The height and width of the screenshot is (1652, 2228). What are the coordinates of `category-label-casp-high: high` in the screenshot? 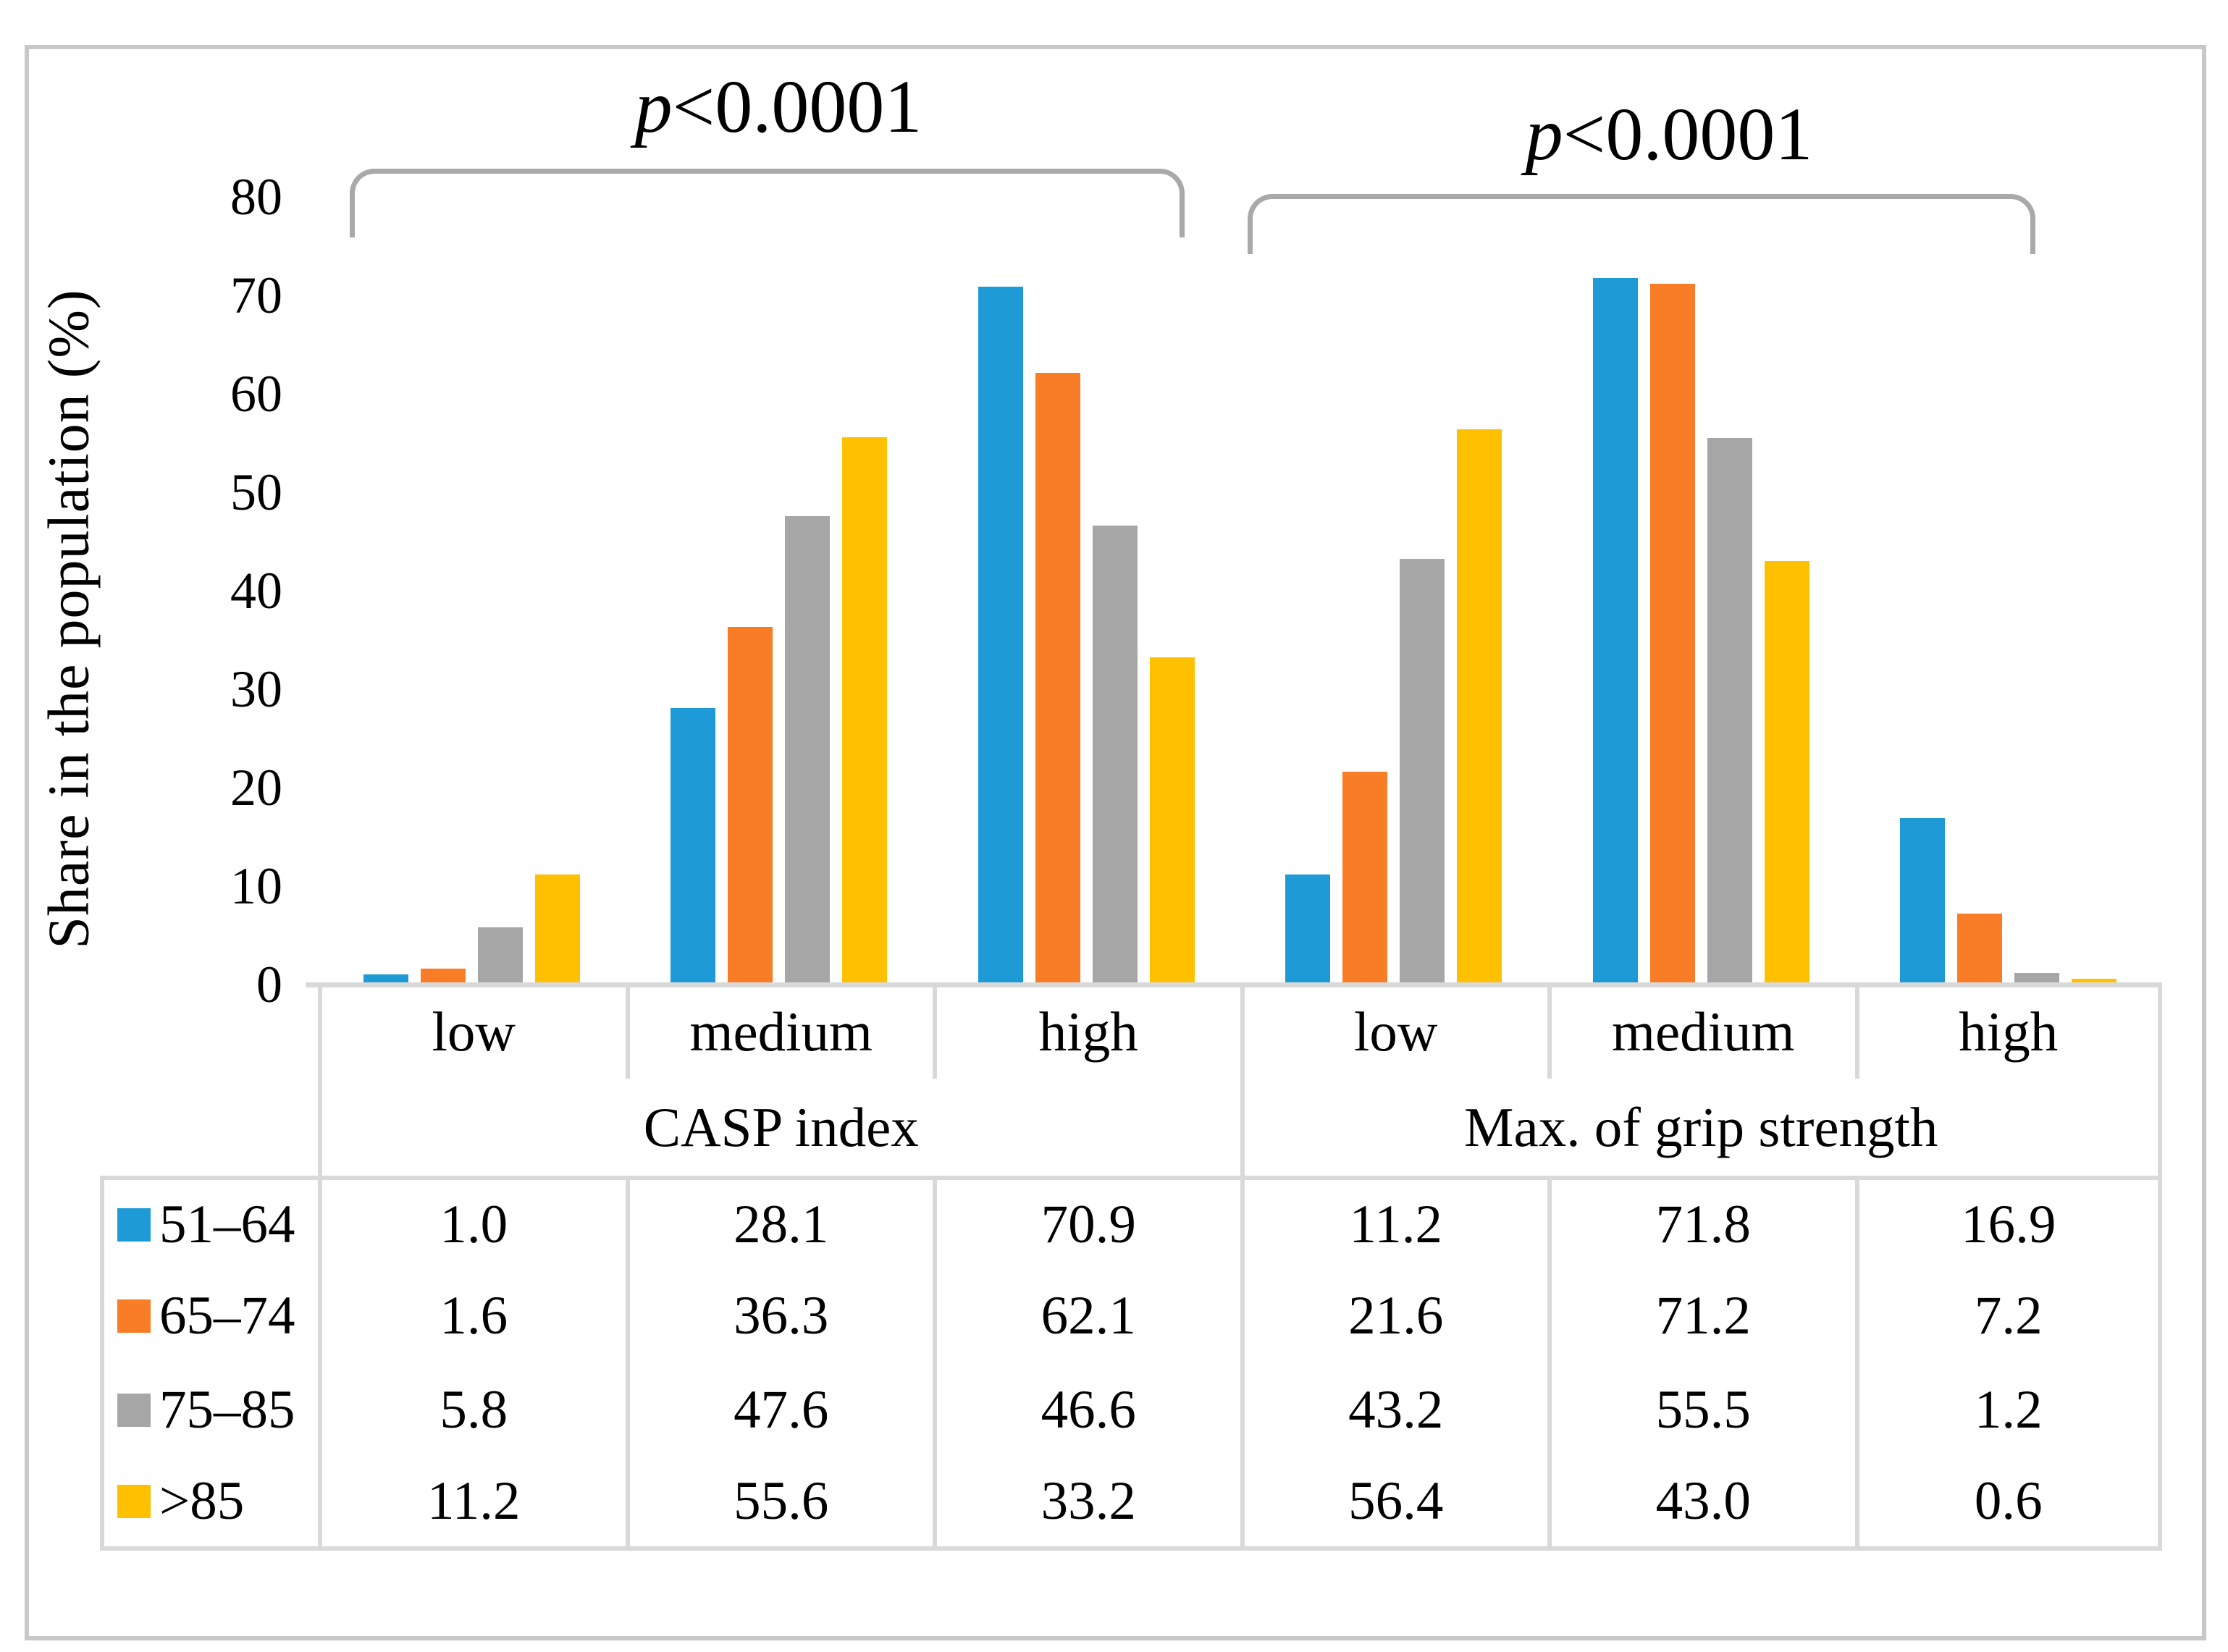 It's located at (1086, 1032).